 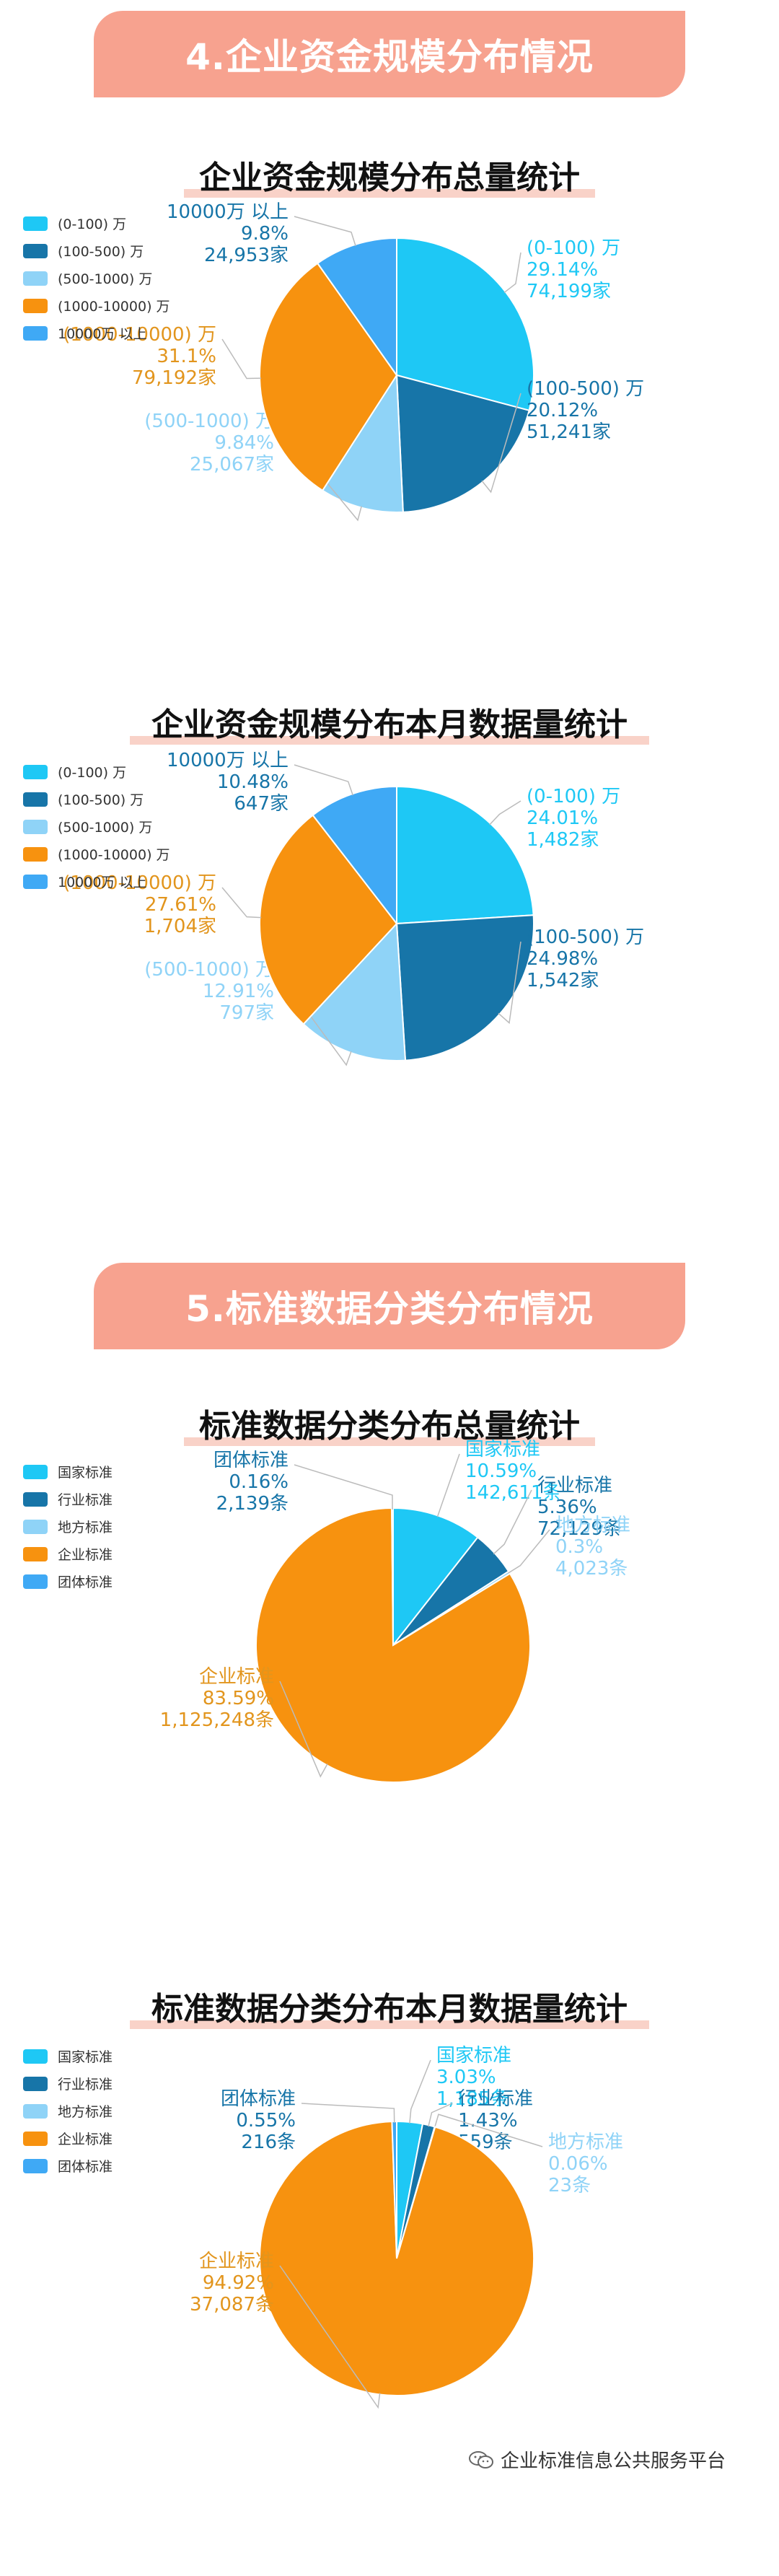 I want to click on footer-text: 企业标准信息公共服务平台, so click(x=613, y=2461).